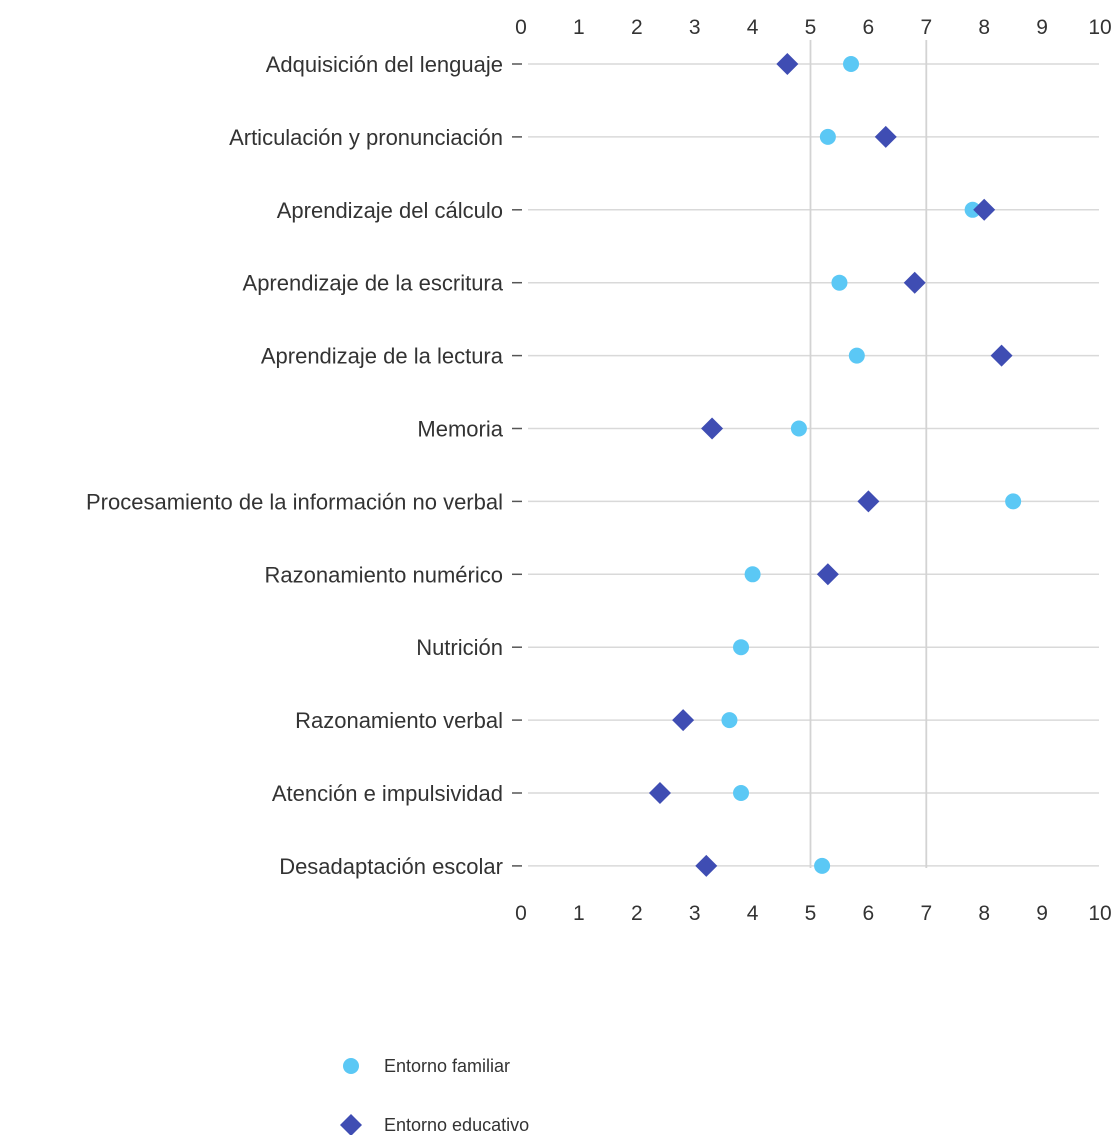 Image resolution: width=1117 pixels, height=1135 pixels. I want to click on point-entorno-familiar-articulacion-y-pronunciacion, so click(827, 136).